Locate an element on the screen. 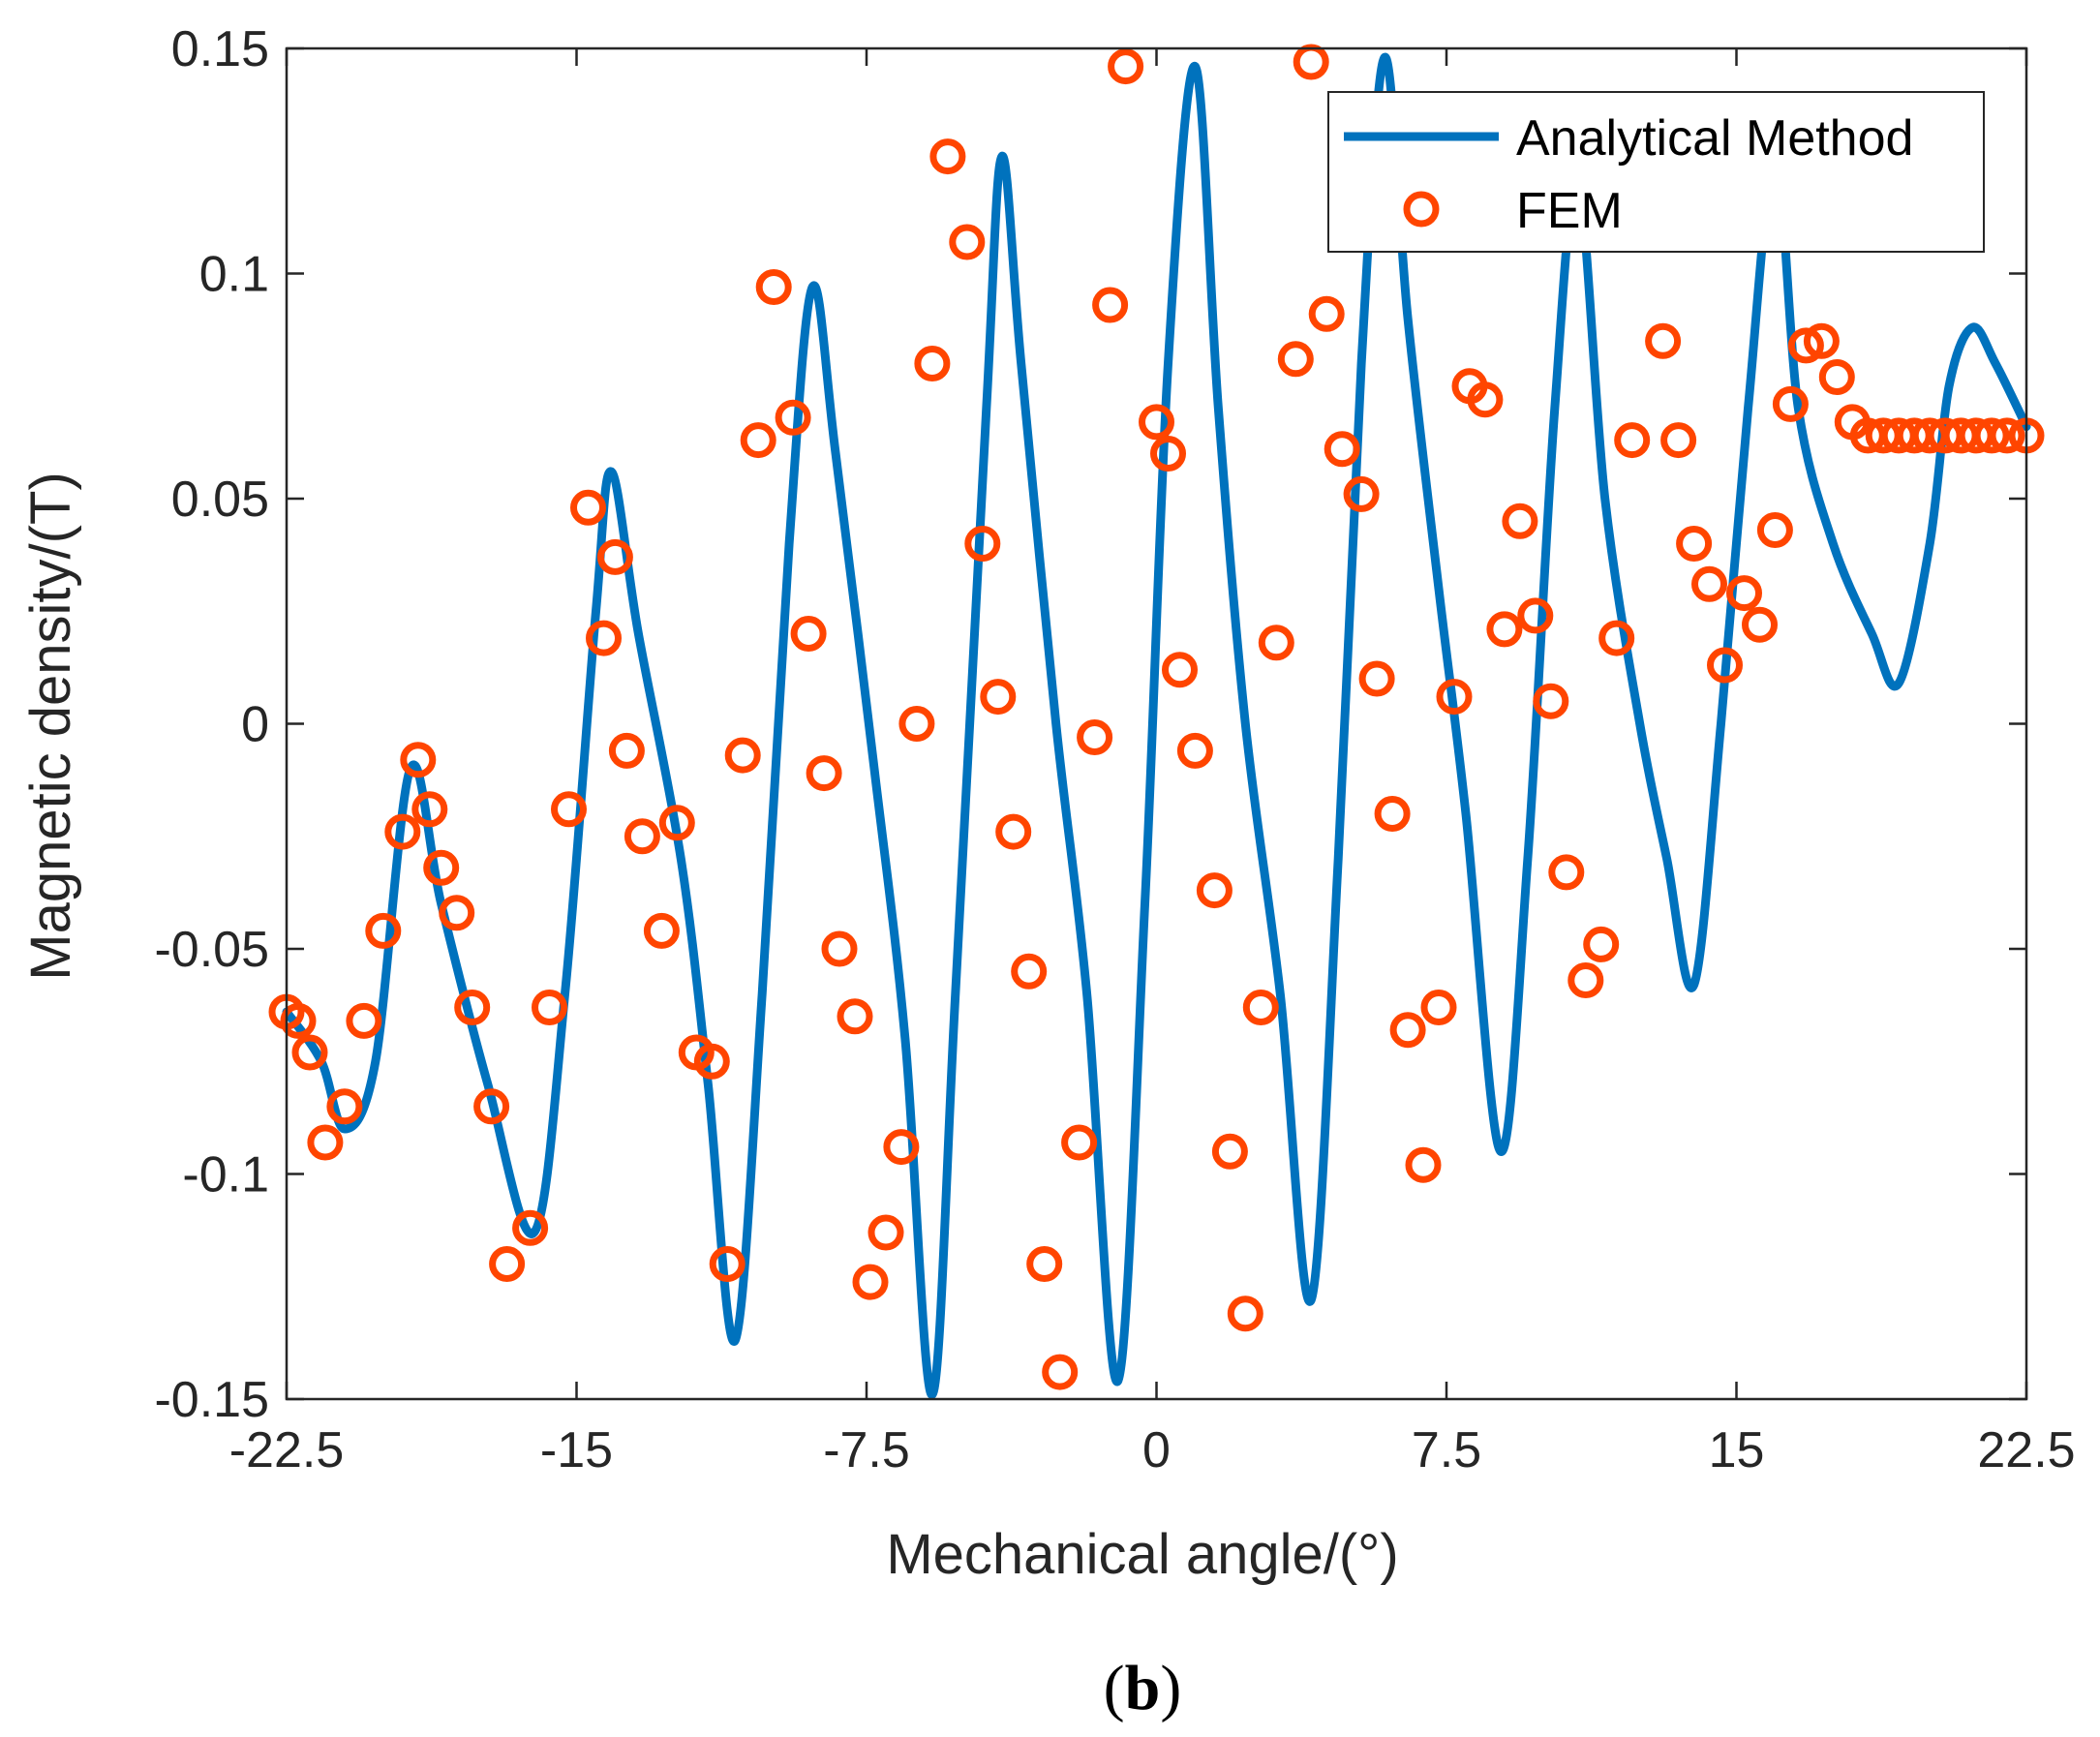 This screenshot has height=1737, width=2100. legend: Analytical Method FEM is located at coordinates (1656, 172).